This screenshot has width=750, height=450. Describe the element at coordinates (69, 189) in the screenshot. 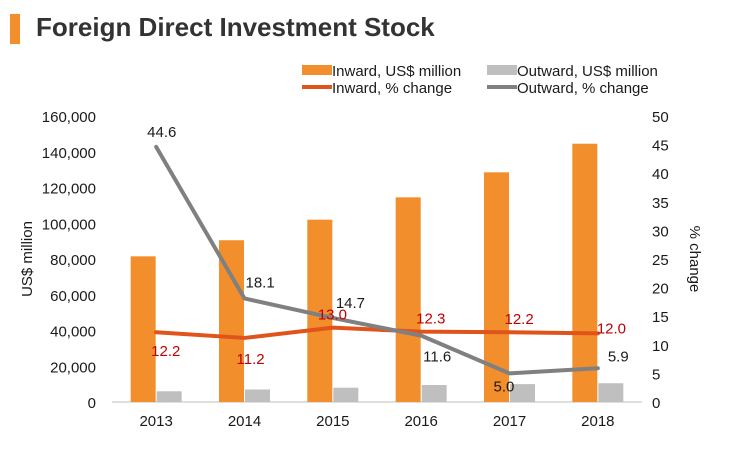

I see `y-tick-label: 120,000` at that location.